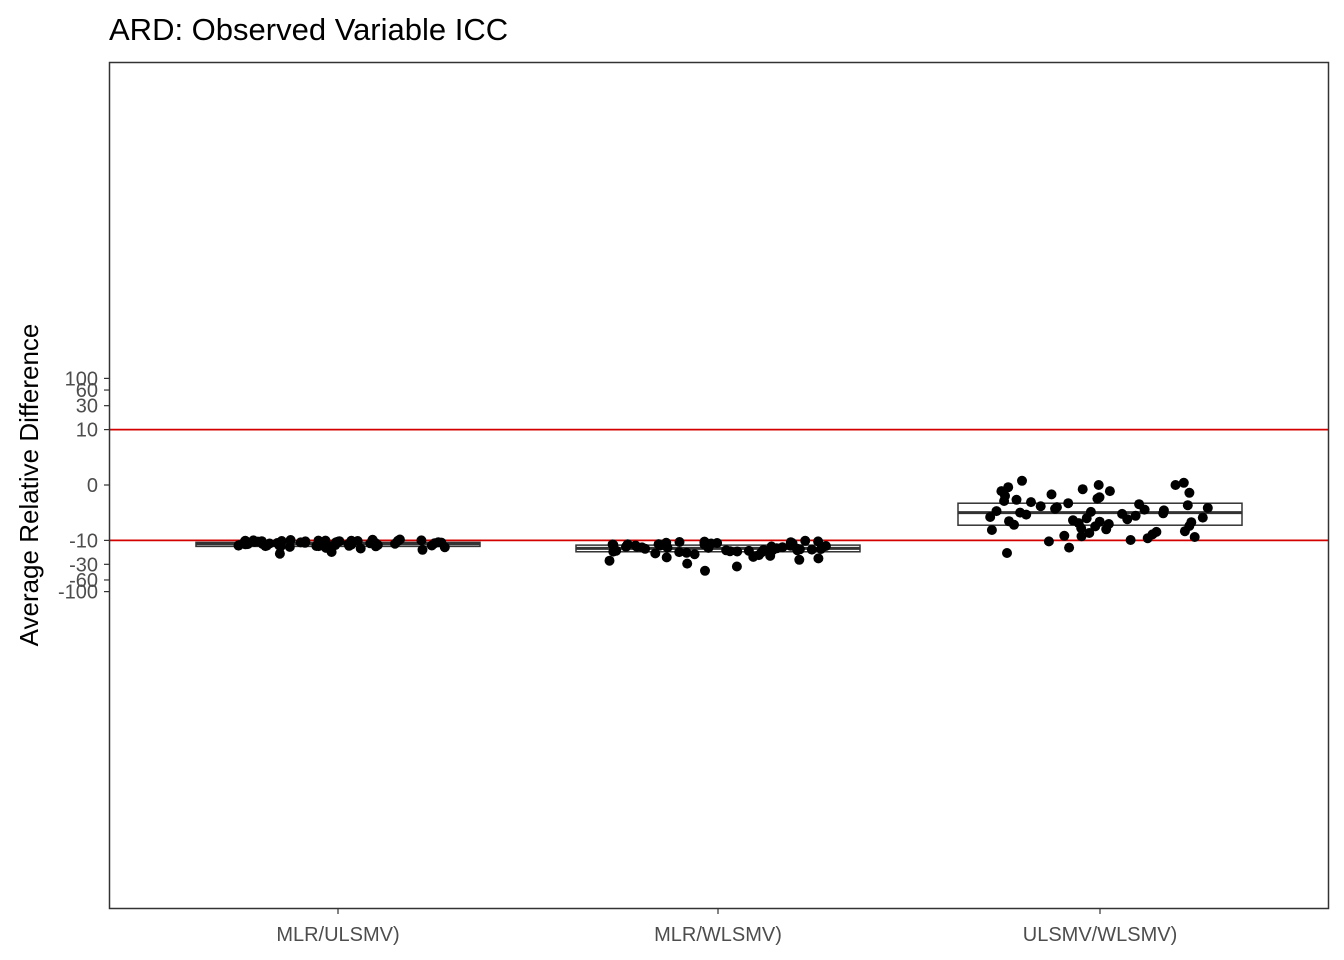 Image resolution: width=1344 pixels, height=960 pixels. What do you see at coordinates (83, 565) in the screenshot?
I see `y-tick-label-2: -30` at bounding box center [83, 565].